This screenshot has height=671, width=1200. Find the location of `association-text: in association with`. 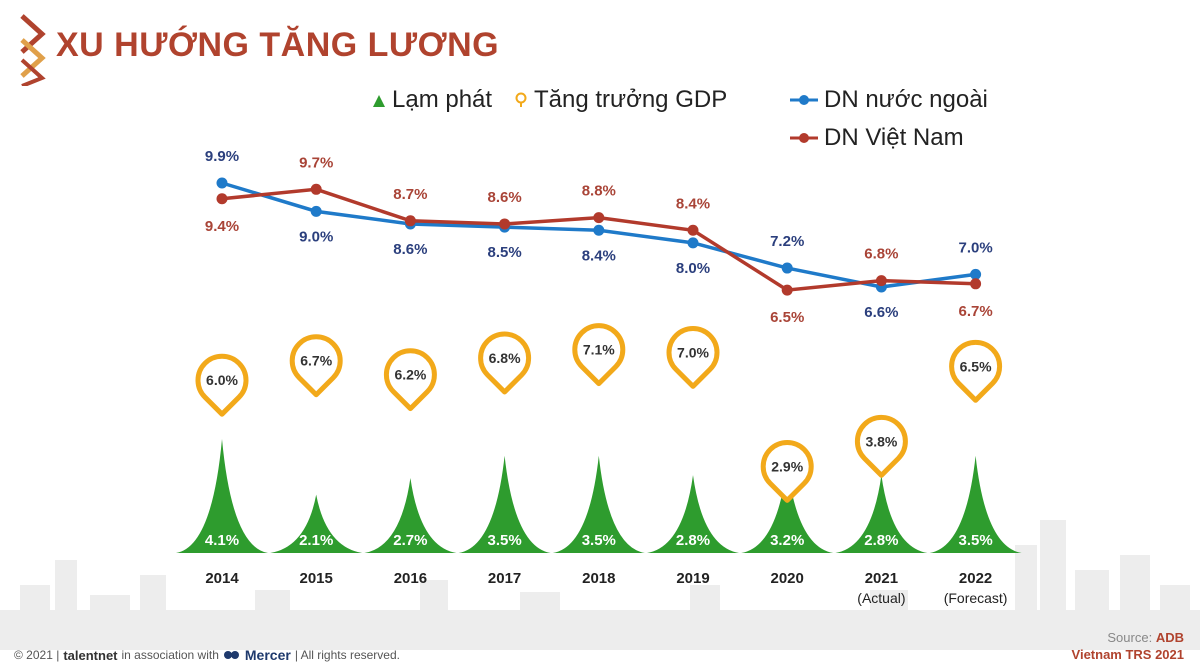

association-text: in association with is located at coordinates (170, 655).